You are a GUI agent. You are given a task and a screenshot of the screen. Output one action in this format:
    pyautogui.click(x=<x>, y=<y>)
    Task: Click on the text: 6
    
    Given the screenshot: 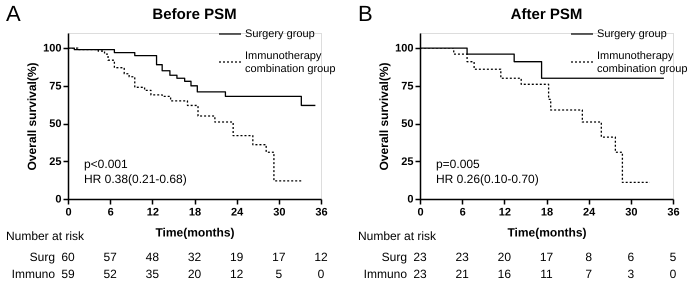 What is the action you would take?
    pyautogui.click(x=630, y=257)
    